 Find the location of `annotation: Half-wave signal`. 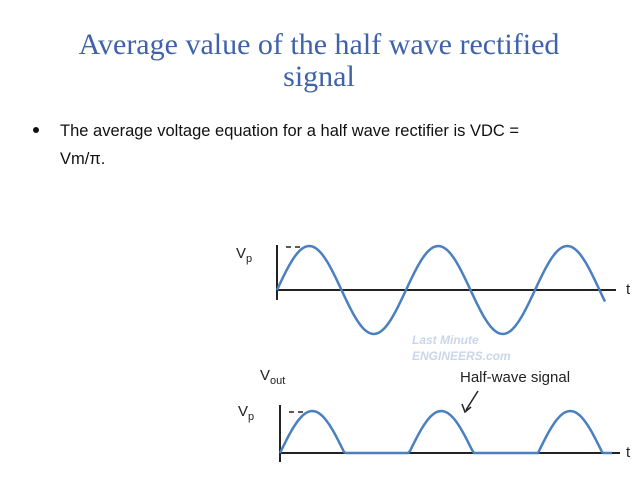

annotation: Half-wave signal is located at coordinates (515, 377).